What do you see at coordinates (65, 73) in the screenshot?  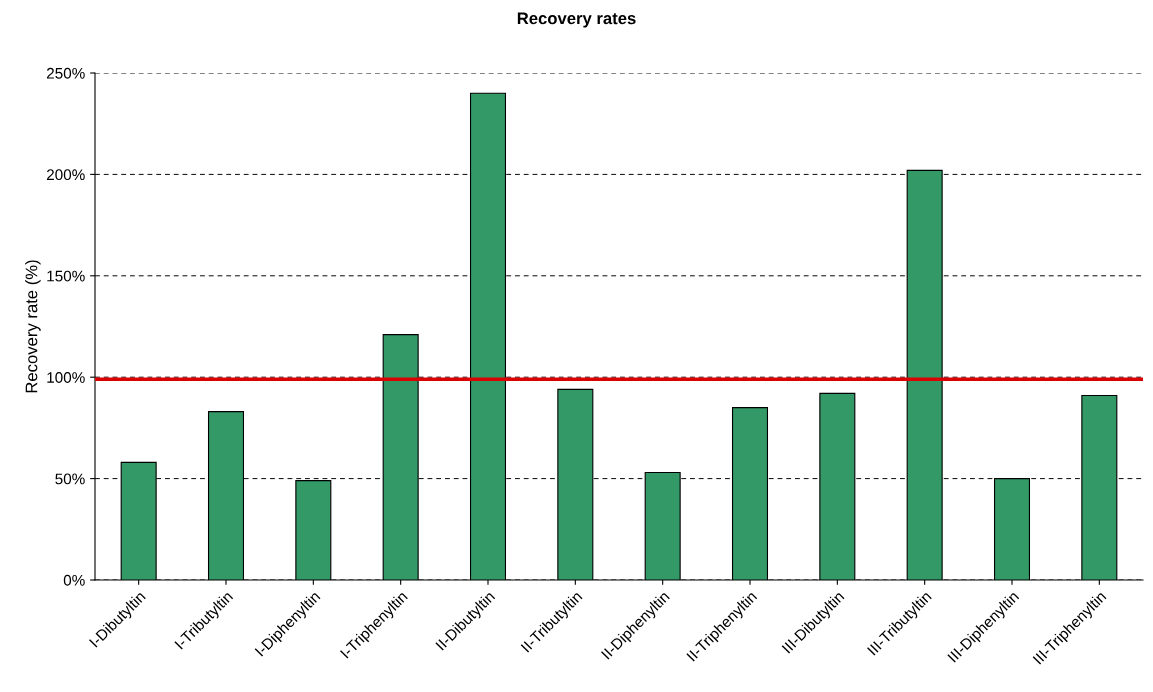 I see `y-tick-label: 250%` at bounding box center [65, 73].